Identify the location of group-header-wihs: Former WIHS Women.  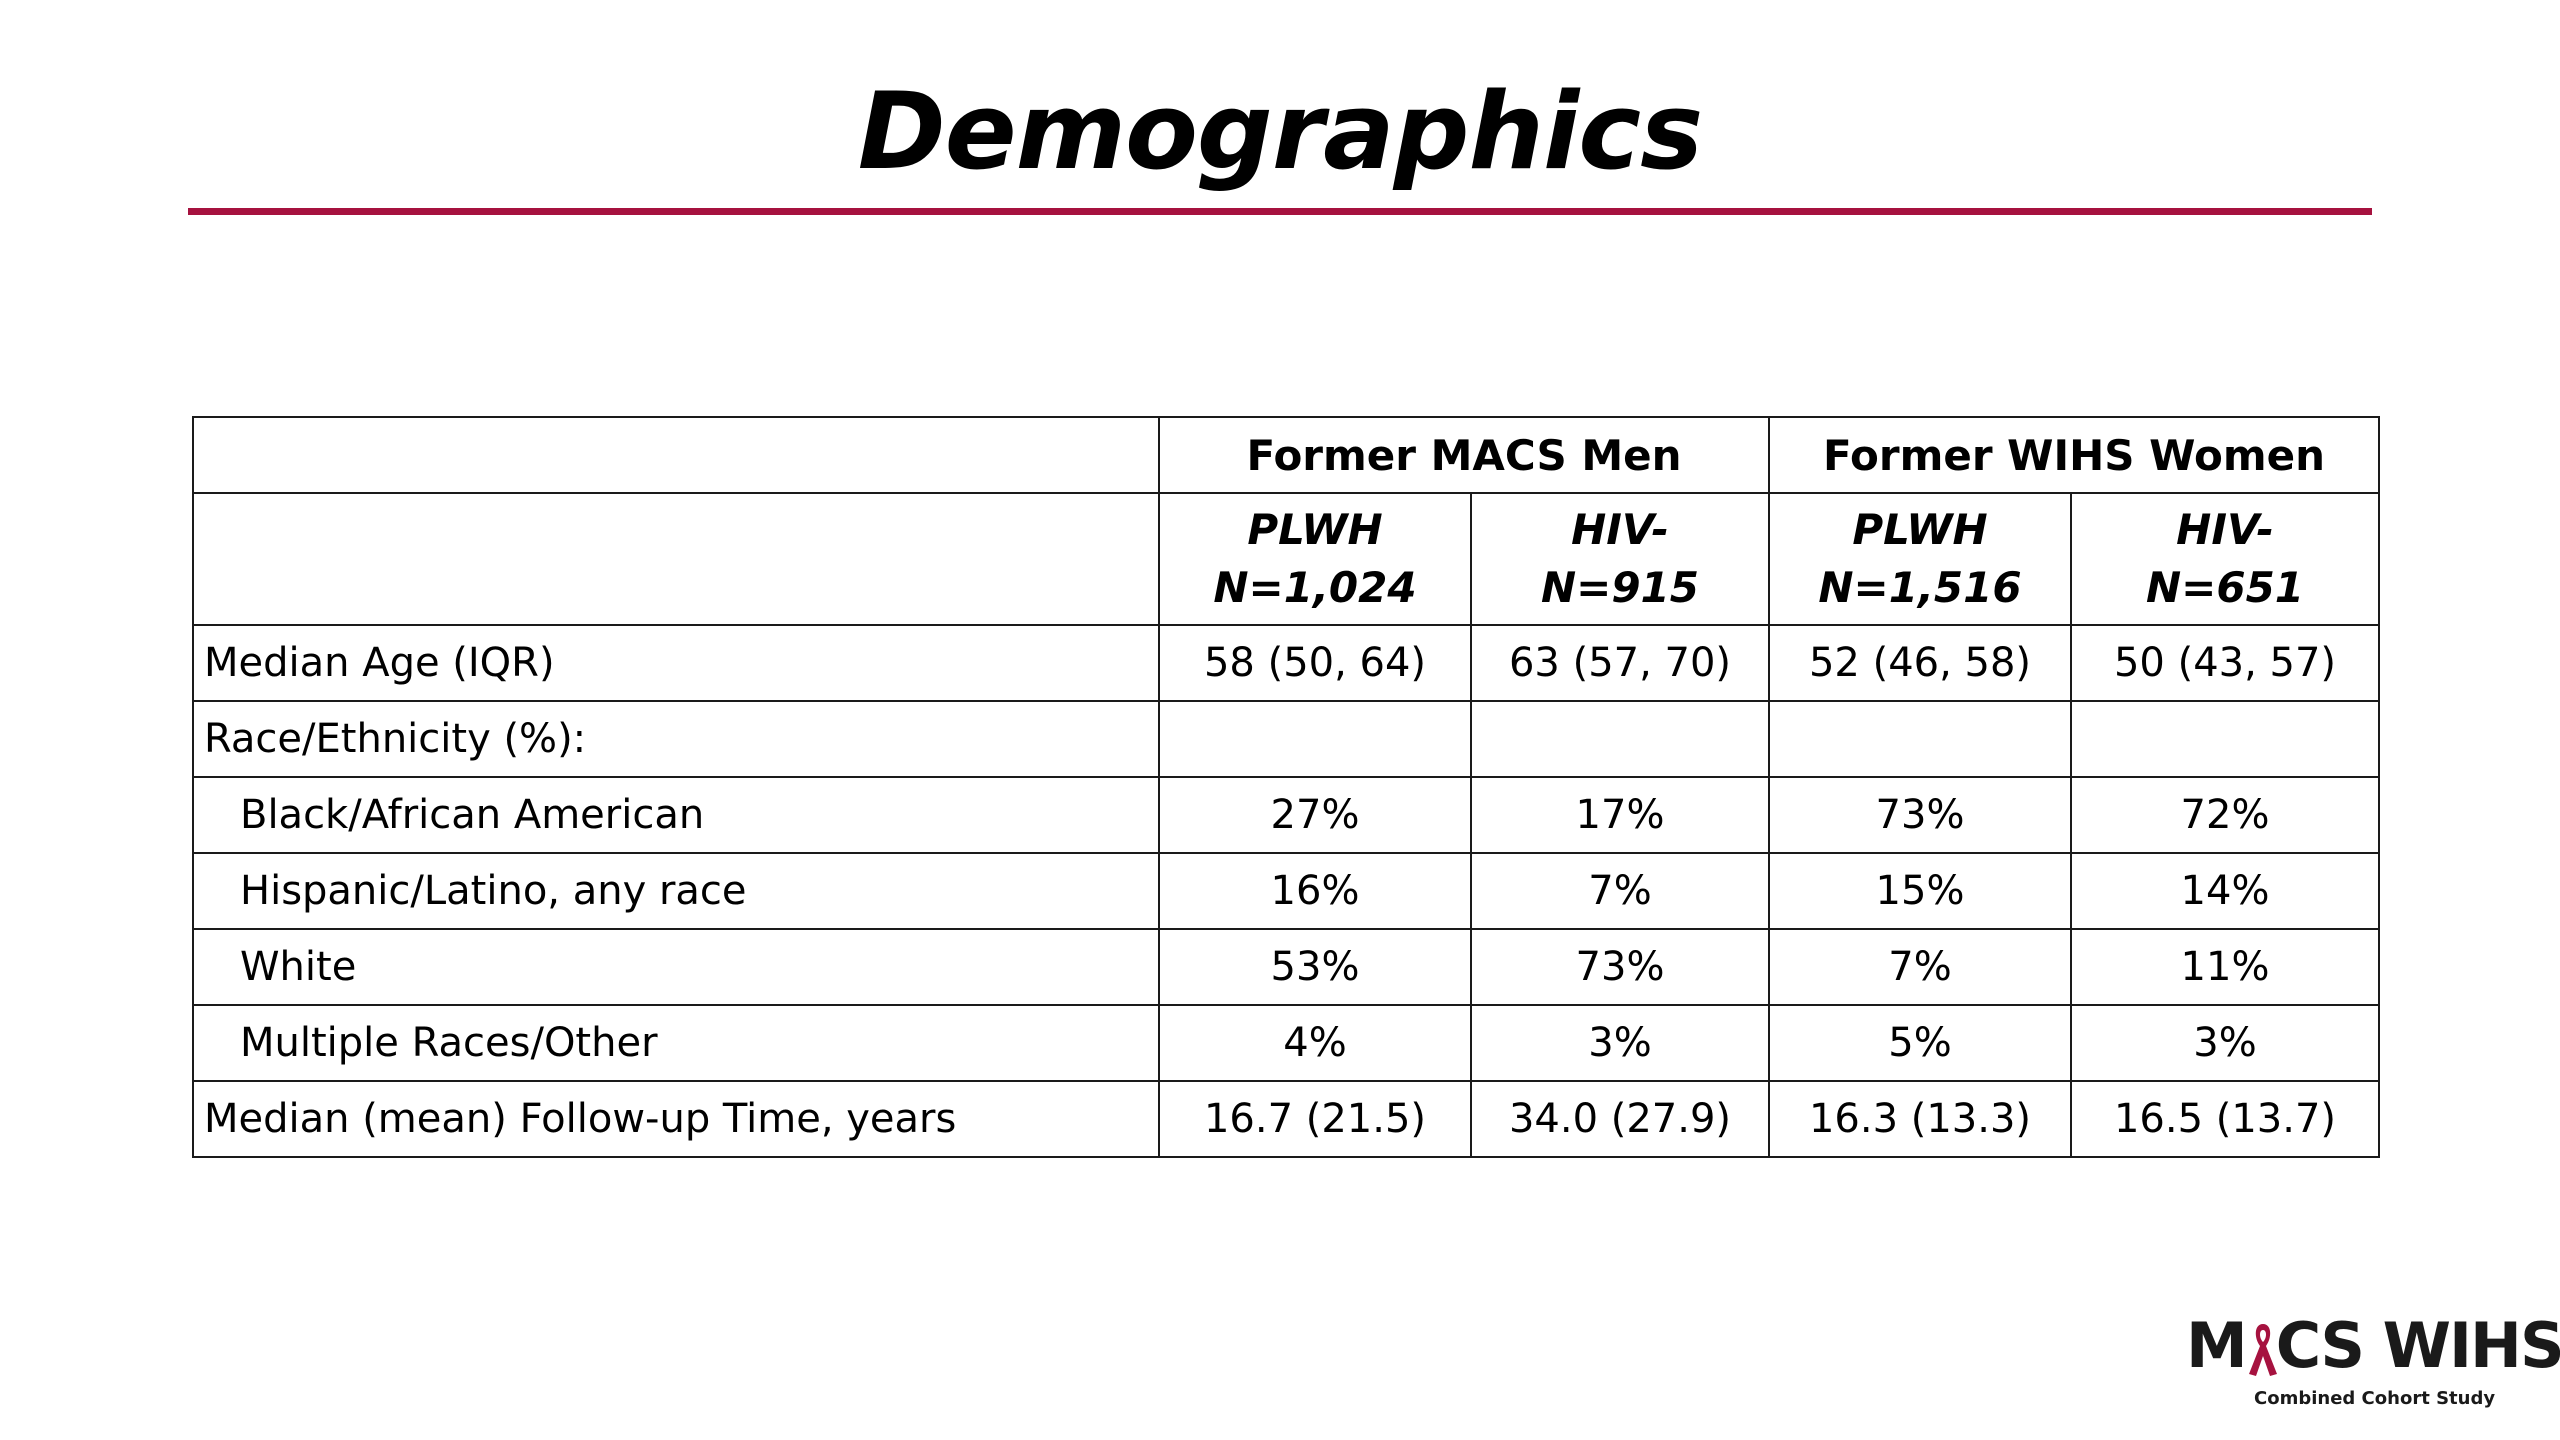
(2074, 455).